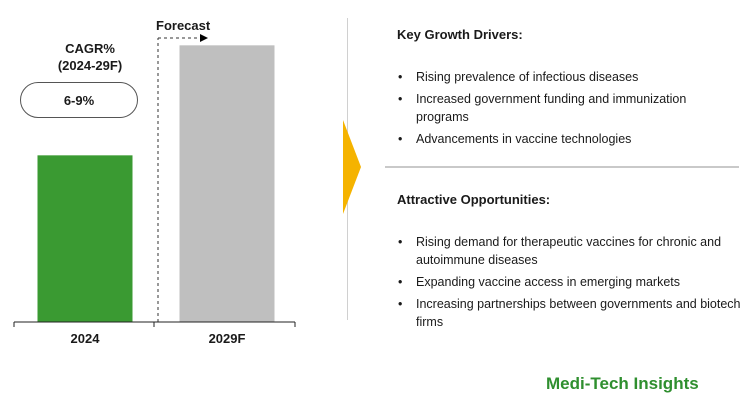 This screenshot has height=420, width=752. Describe the element at coordinates (622, 383) in the screenshot. I see `brand-logo-text: Medi-Tech Insights` at that location.